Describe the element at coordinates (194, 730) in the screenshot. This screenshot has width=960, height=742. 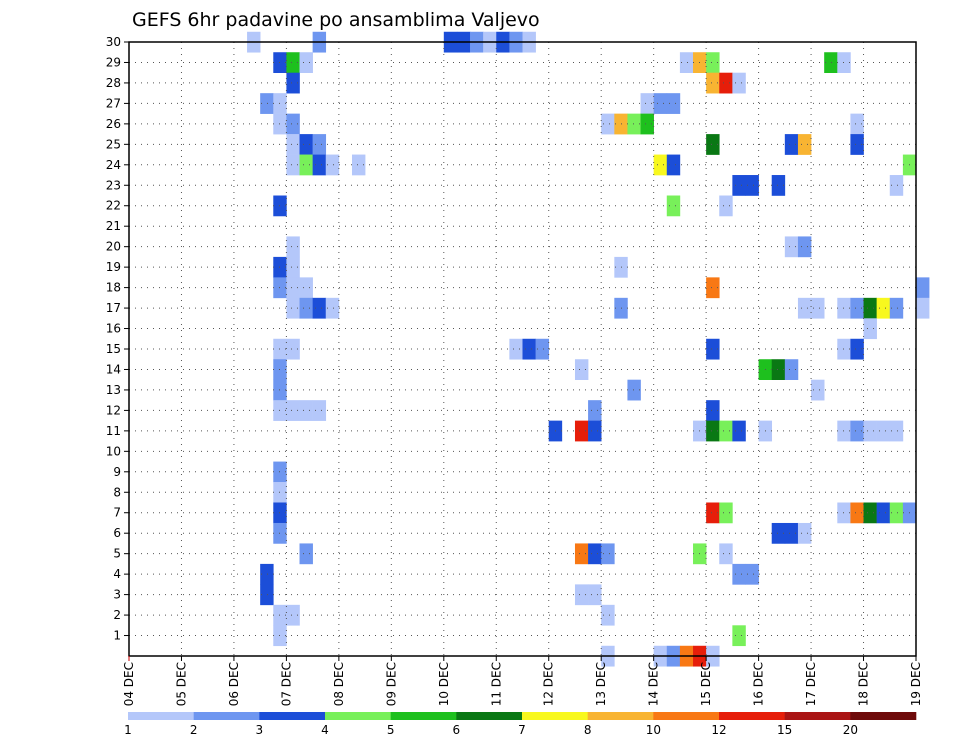
I see `legend-label: 2` at that location.